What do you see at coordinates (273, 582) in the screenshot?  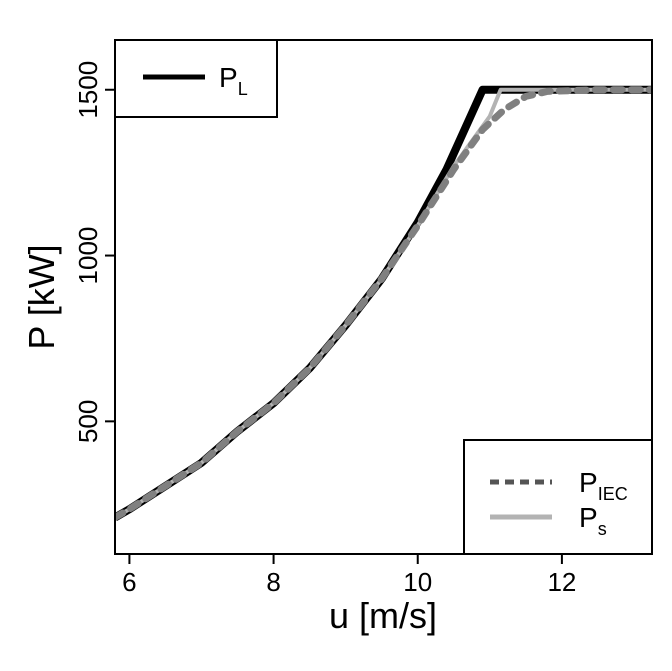 I see `x-tick-label: 8` at bounding box center [273, 582].